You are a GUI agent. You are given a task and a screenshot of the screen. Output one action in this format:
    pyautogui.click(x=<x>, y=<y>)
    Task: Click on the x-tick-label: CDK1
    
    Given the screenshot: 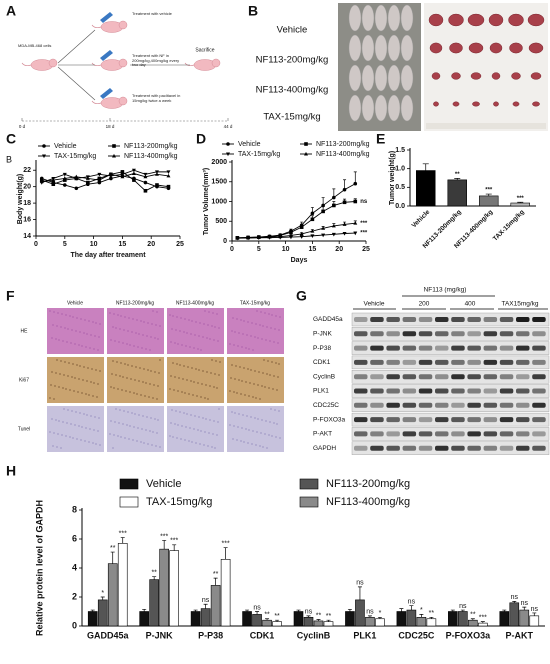 What is the action you would take?
    pyautogui.click(x=262, y=635)
    